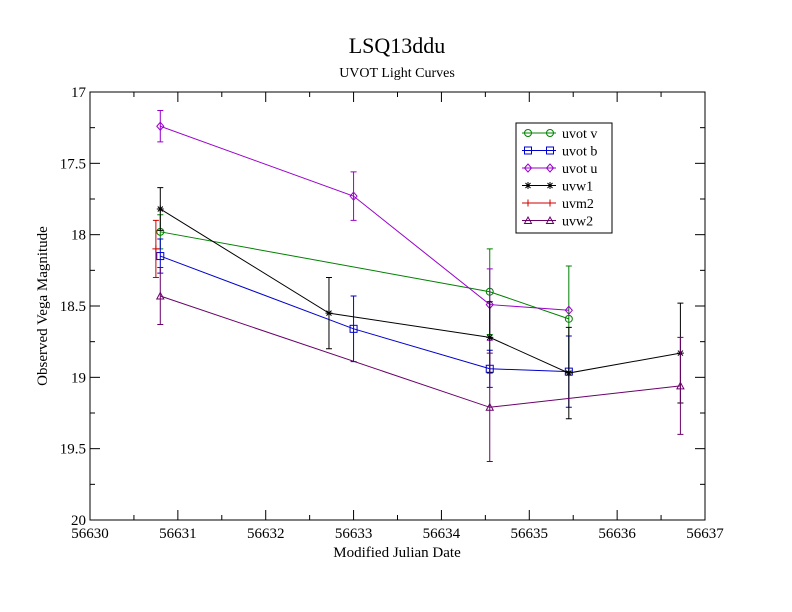 The width and height of the screenshot is (792, 612). Describe the element at coordinates (78, 521) in the screenshot. I see `y-tick-label: 20` at that location.